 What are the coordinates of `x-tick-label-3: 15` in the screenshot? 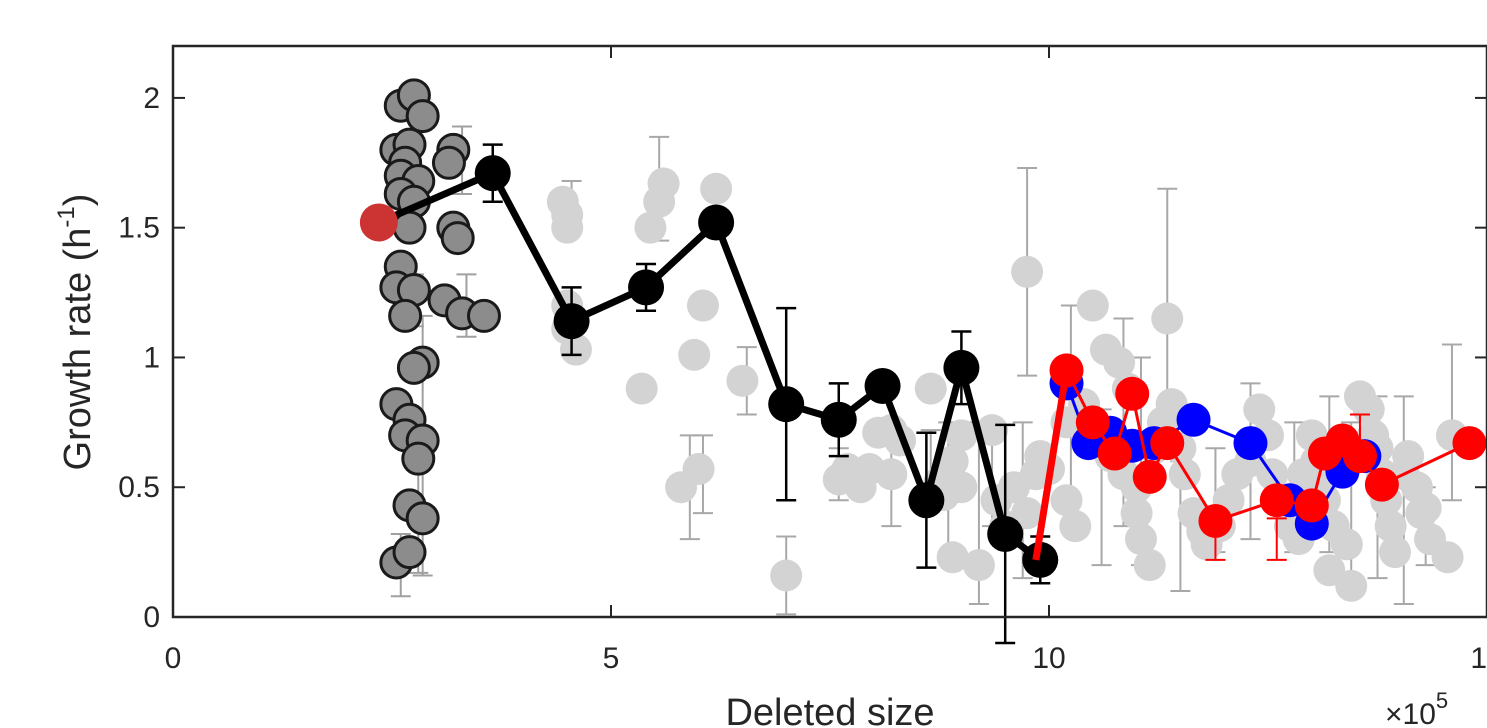 It's located at (1478, 658).